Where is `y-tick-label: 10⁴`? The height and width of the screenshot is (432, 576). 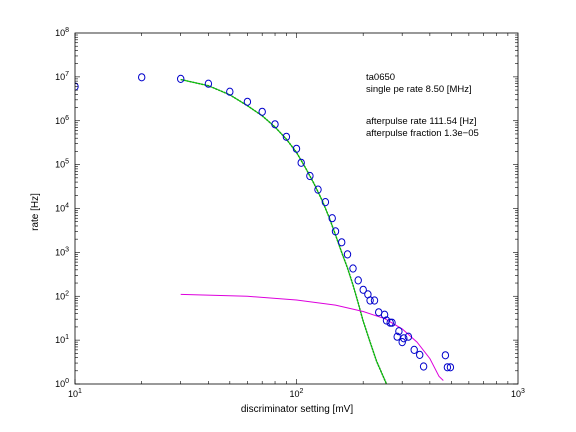 y-tick-label: 10⁴ is located at coordinates (62, 208).